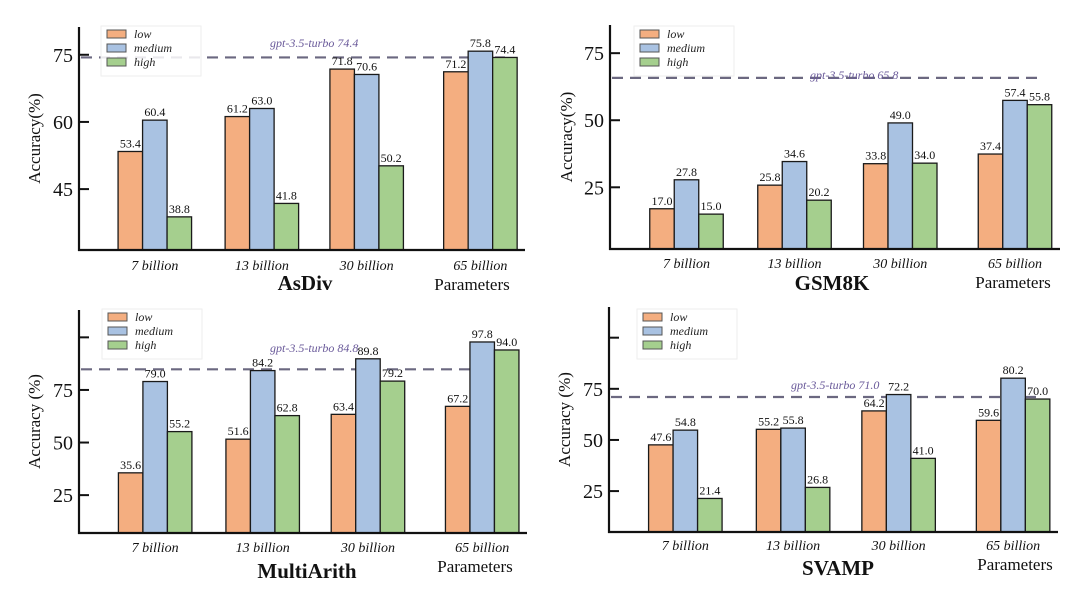 The height and width of the screenshot is (593, 1080). I want to click on value-label: 75.8, so click(480, 43).